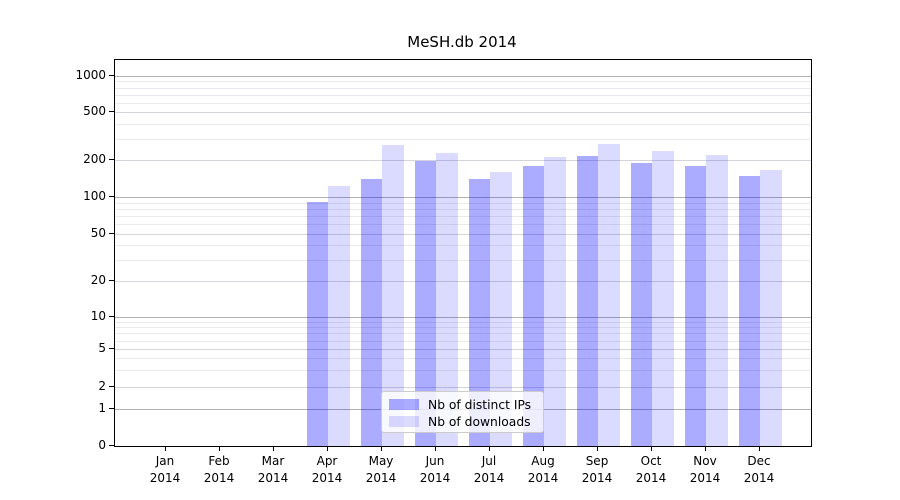 This screenshot has height=500, width=900. Describe the element at coordinates (749, 310) in the screenshot. I see `bar-distinct-ips-dec` at that location.